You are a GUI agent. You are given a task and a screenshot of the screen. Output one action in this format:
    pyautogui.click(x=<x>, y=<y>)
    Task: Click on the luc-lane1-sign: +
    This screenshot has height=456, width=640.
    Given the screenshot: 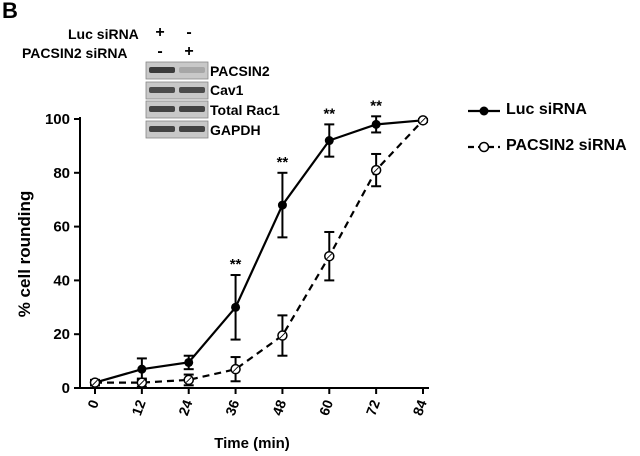 What is the action you would take?
    pyautogui.click(x=160, y=32)
    